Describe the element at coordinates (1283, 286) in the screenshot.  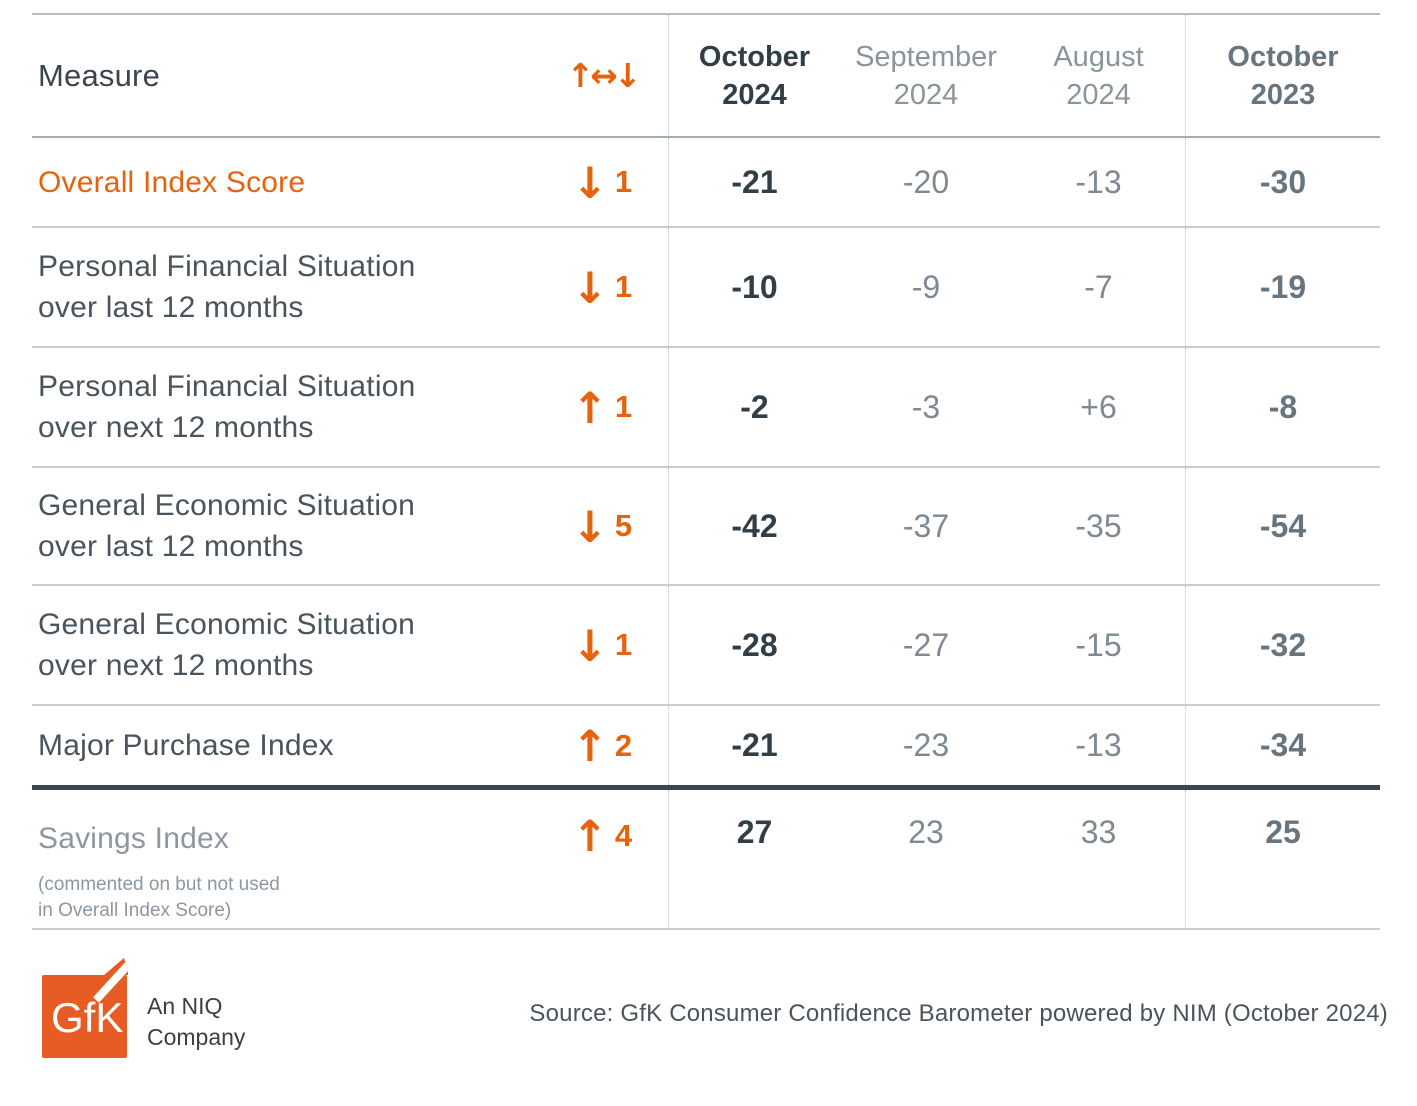
I see `value: -19` at that location.